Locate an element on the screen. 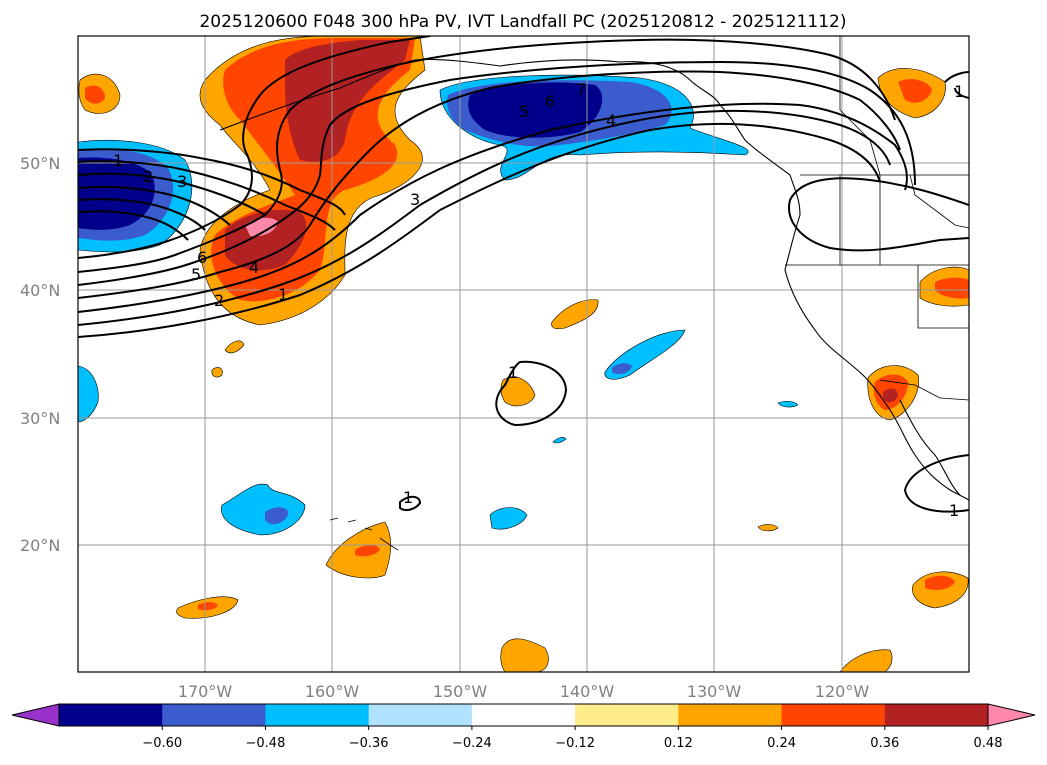 Image resolution: width=1047 pixels, height=765 pixels. contour-label: 7 is located at coordinates (581, 89).